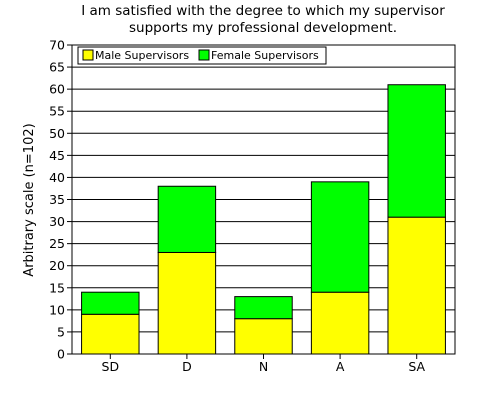 Image resolution: width=500 pixels, height=400 pixels. What do you see at coordinates (187, 303) in the screenshot?
I see `bar-d-male` at bounding box center [187, 303].